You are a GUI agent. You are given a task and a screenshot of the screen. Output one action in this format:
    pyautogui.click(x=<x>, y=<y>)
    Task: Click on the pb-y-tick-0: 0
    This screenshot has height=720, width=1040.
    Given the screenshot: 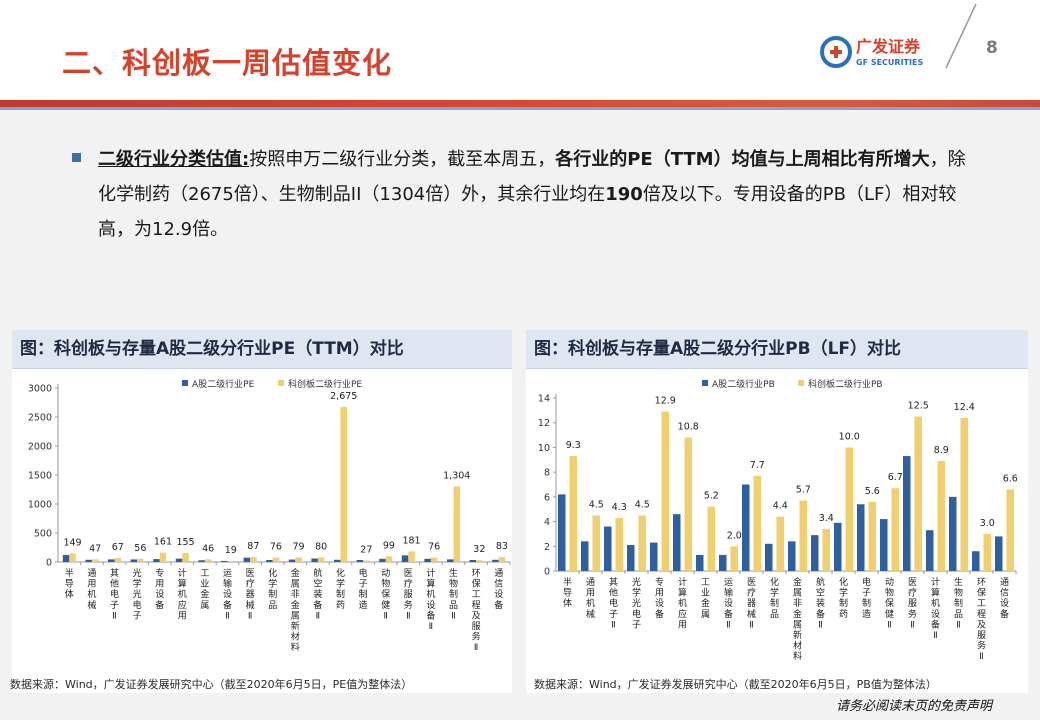 What is the action you would take?
    pyautogui.click(x=547, y=572)
    